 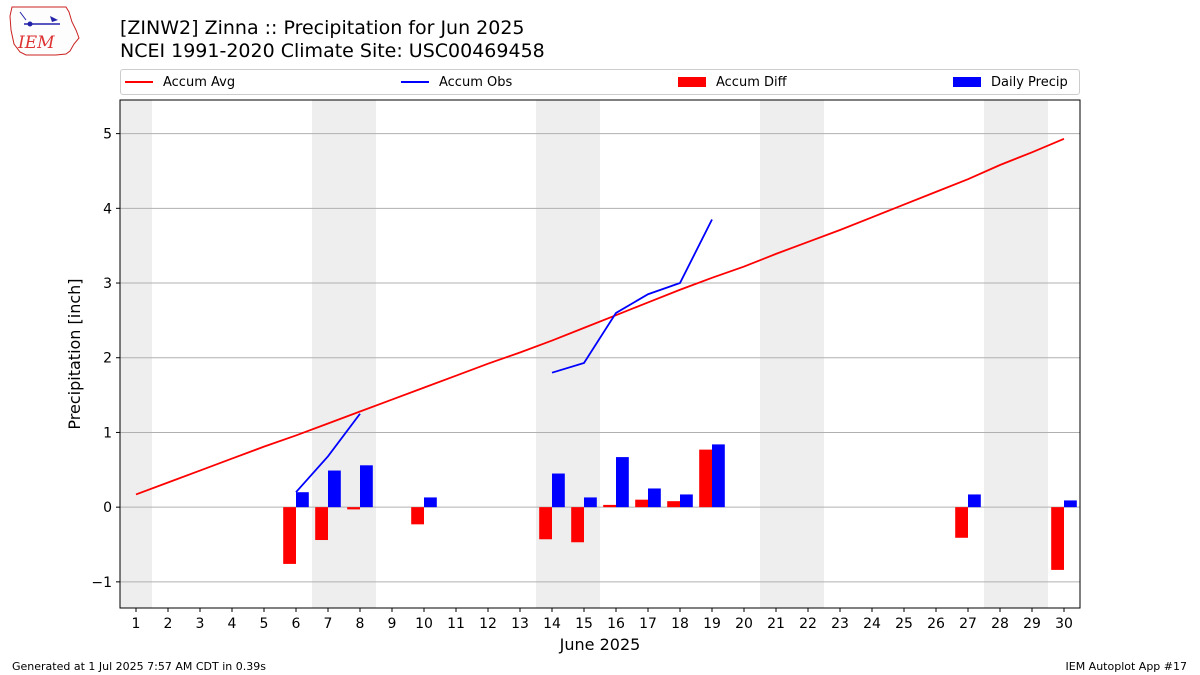 What do you see at coordinates (74, 353) in the screenshot?
I see `y-axis-label: Precipitation [inch]` at bounding box center [74, 353].